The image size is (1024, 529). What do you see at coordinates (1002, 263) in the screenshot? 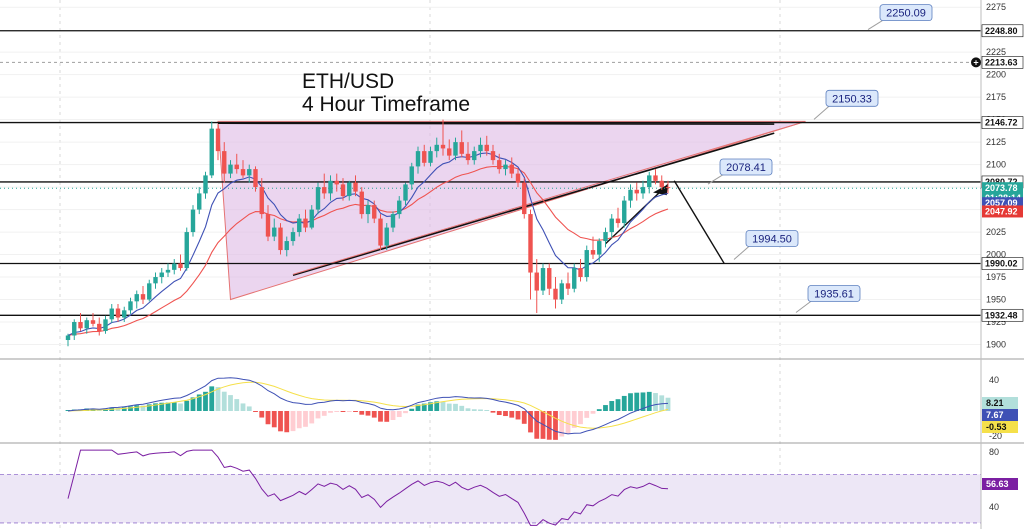
I see `price-badge-4: 1990.02` at bounding box center [1002, 263].